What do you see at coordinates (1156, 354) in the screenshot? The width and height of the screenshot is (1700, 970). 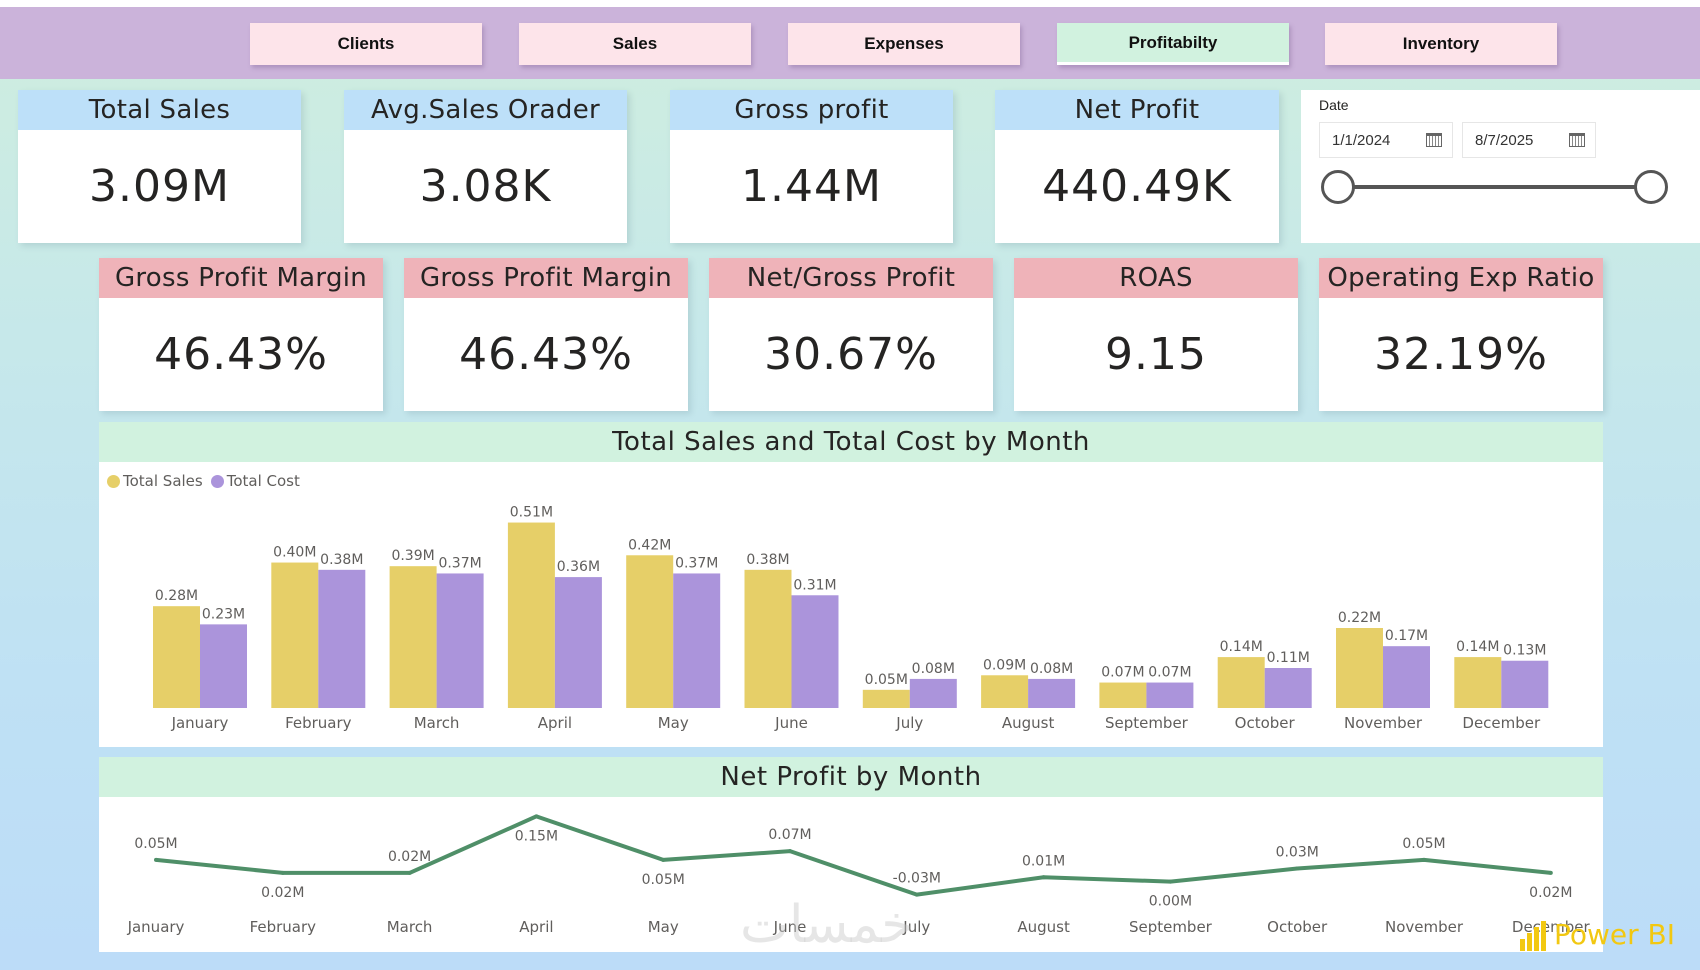 I see `kpi-value: 9.15` at bounding box center [1156, 354].